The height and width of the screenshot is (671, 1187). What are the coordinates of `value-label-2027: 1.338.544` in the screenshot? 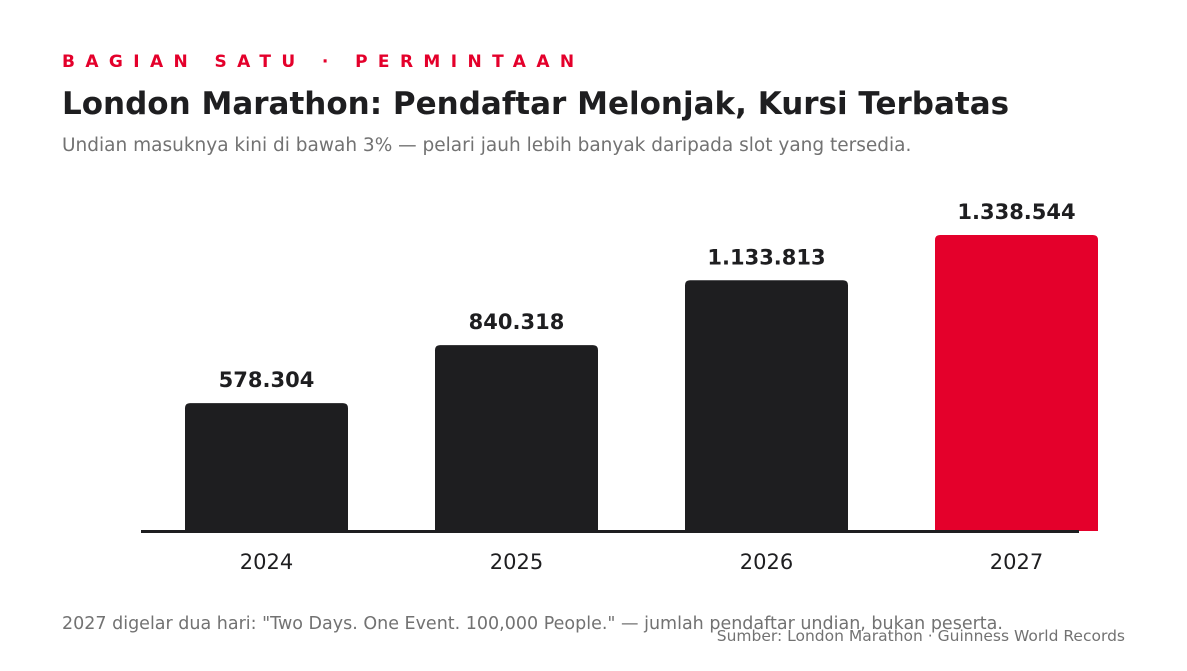 It's located at (1016, 212).